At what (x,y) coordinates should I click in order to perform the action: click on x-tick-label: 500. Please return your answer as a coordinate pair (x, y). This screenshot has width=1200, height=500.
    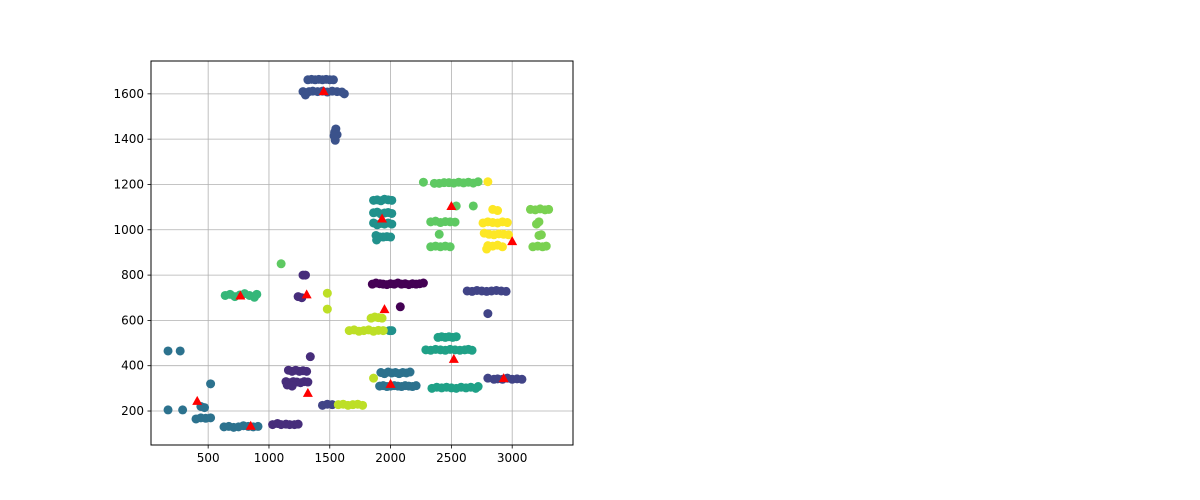
    Looking at the image, I should click on (208, 458).